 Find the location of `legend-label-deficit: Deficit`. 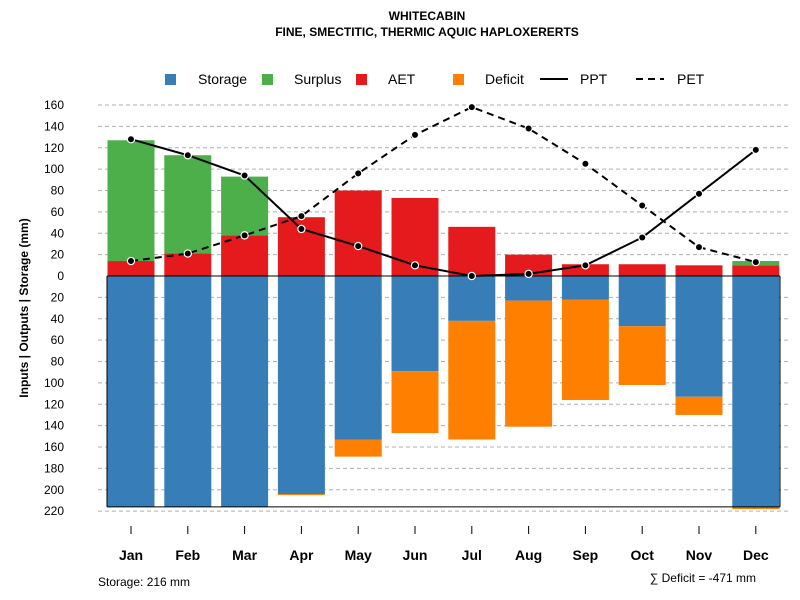

legend-label-deficit: Deficit is located at coordinates (504, 79).